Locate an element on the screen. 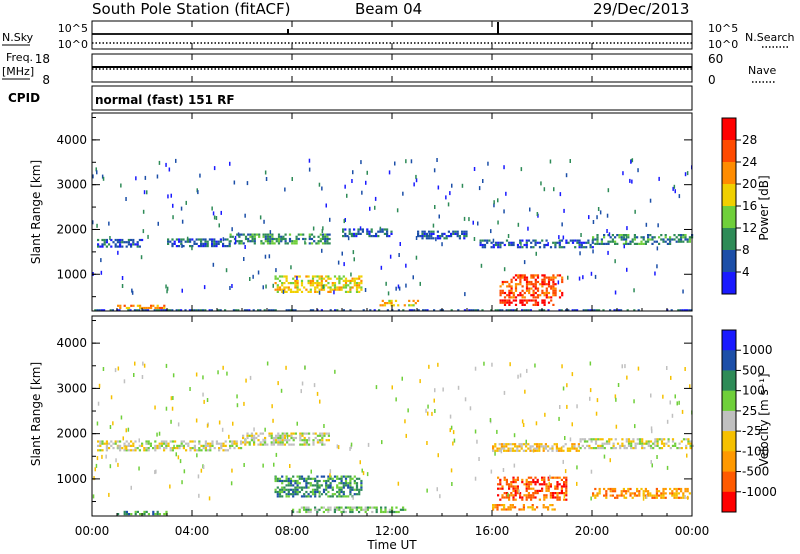 This screenshot has height=554, width=800. velocity-ytick-label-3: 4000 is located at coordinates (71, 343).